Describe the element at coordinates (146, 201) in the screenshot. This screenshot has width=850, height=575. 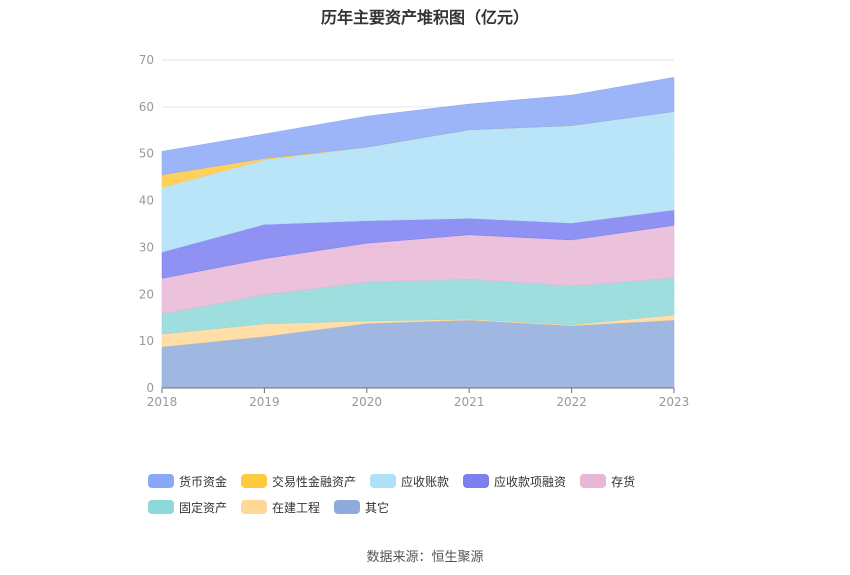
I see `y-tick-label: 40` at that location.